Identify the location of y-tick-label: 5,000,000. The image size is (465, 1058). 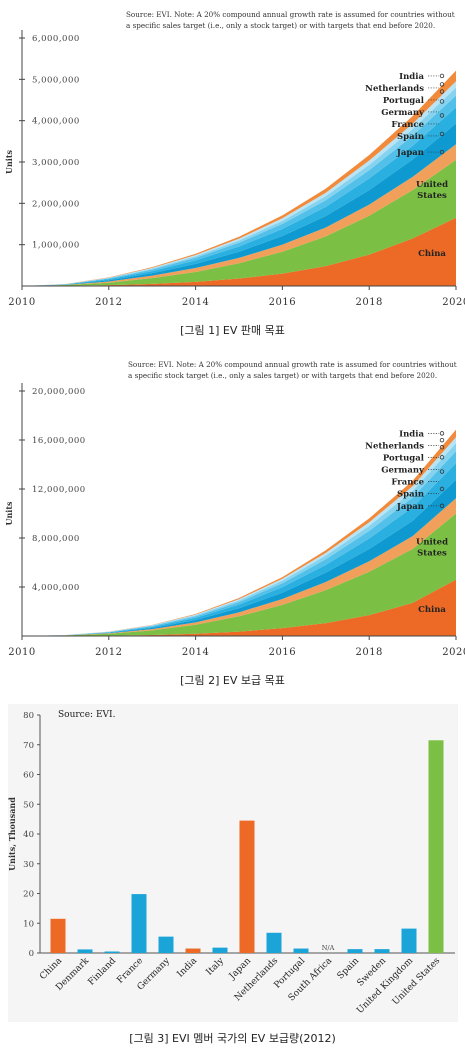
(56, 80).